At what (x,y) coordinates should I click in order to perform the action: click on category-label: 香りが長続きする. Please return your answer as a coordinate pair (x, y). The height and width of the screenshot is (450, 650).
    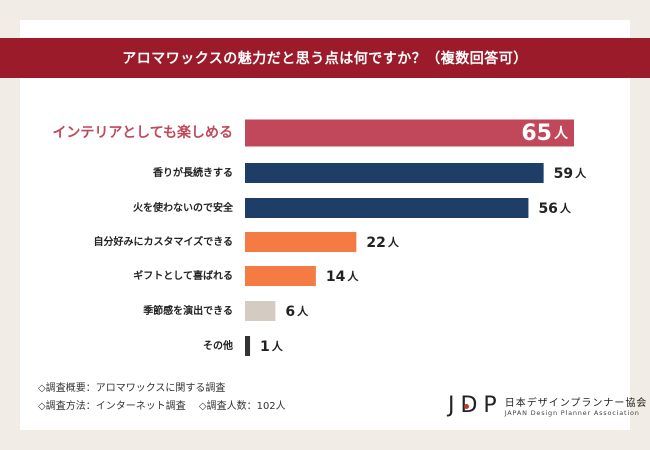
    Looking at the image, I should click on (193, 172).